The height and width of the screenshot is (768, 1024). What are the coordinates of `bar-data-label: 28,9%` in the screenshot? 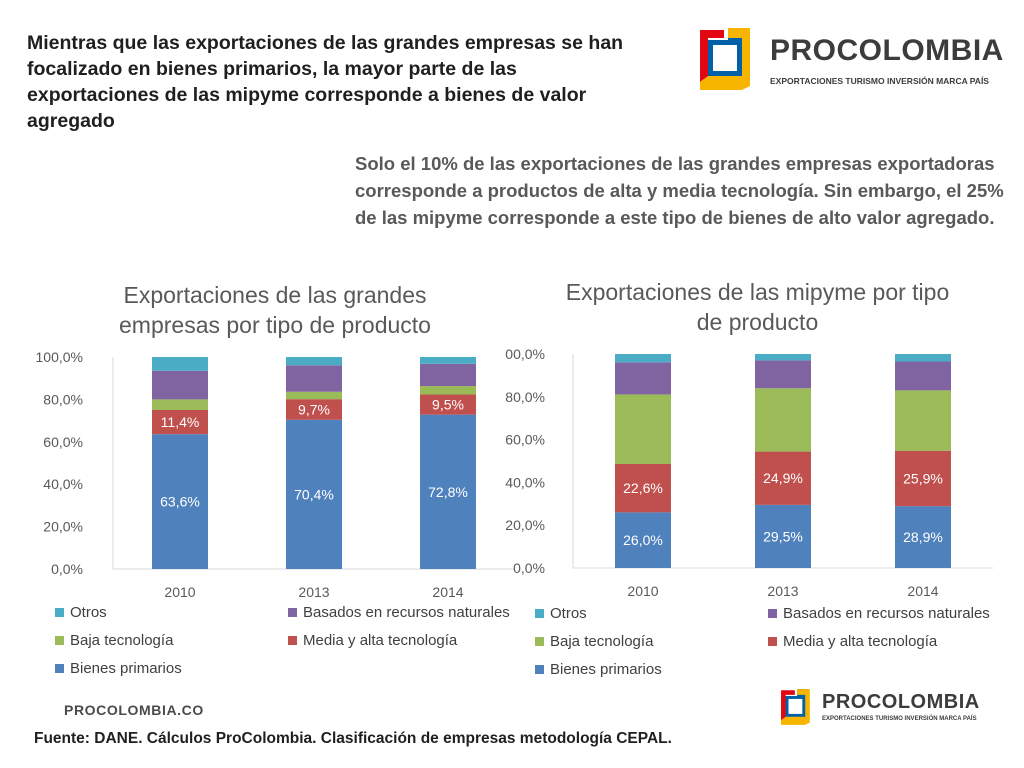 It's located at (923, 537).